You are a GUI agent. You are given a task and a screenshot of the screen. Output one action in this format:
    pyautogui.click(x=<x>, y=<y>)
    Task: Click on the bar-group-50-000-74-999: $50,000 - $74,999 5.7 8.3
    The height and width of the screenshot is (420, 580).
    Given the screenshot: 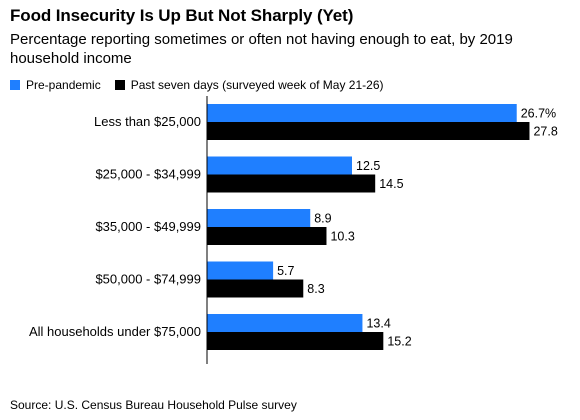 What is the action you would take?
    pyautogui.click(x=210, y=279)
    